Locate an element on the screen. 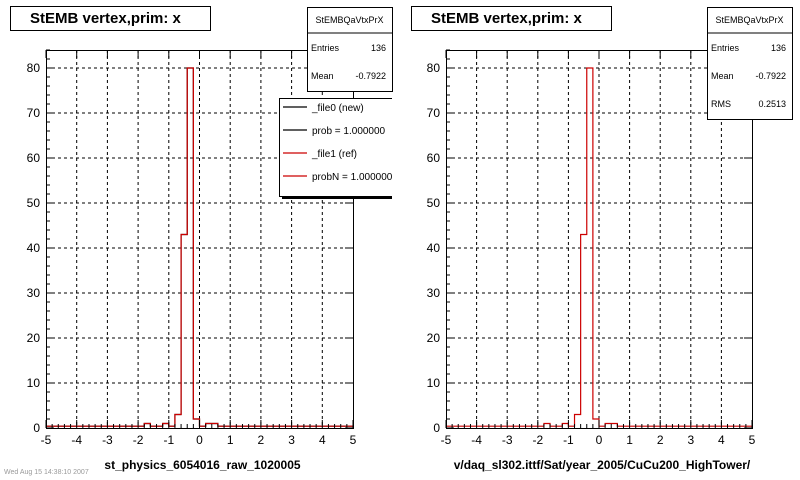  stats-box: StEMBQaVtxPrX Entries 136 Mean -0.7922 is located at coordinates (350, 49).